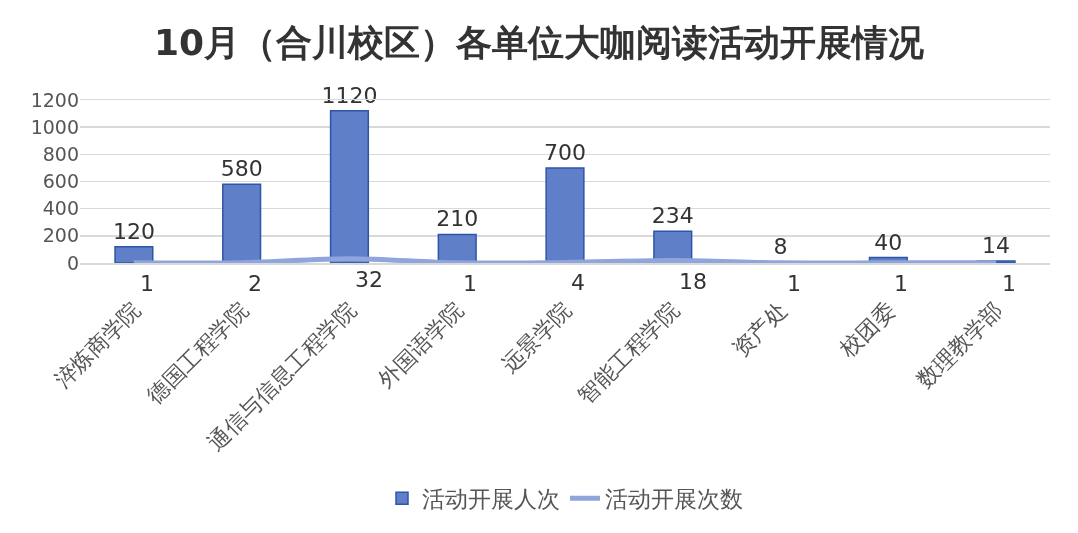 The width and height of the screenshot is (1078, 533). Describe the element at coordinates (888, 242) in the screenshot. I see `data-label: 40` at that location.